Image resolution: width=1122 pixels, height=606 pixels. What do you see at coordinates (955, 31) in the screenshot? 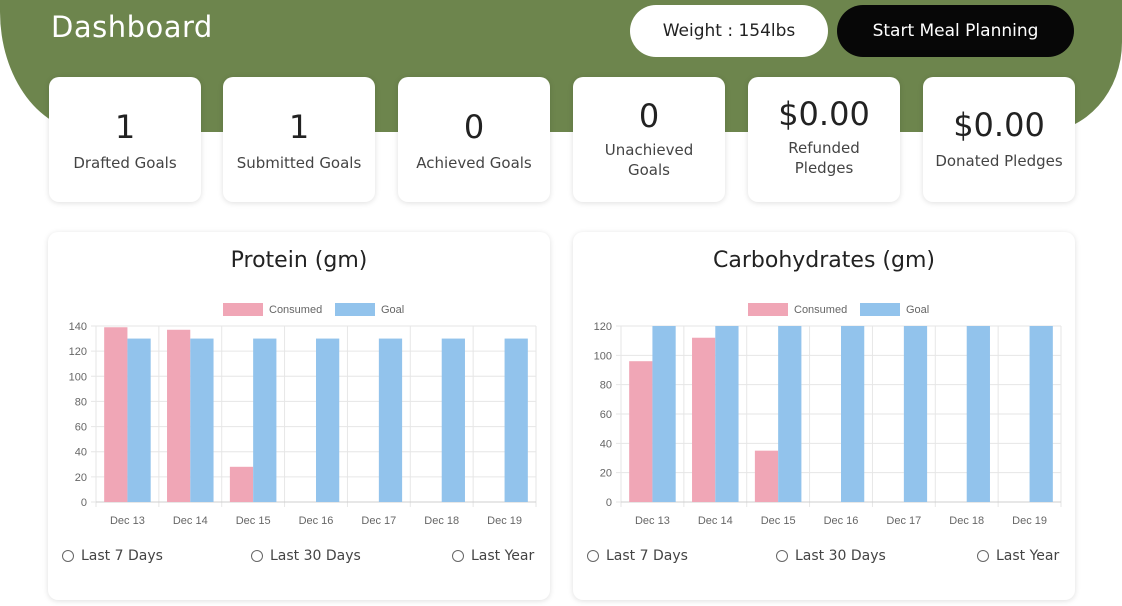
I see `start-meal-planning-button: Start Meal Planning` at bounding box center [955, 31].